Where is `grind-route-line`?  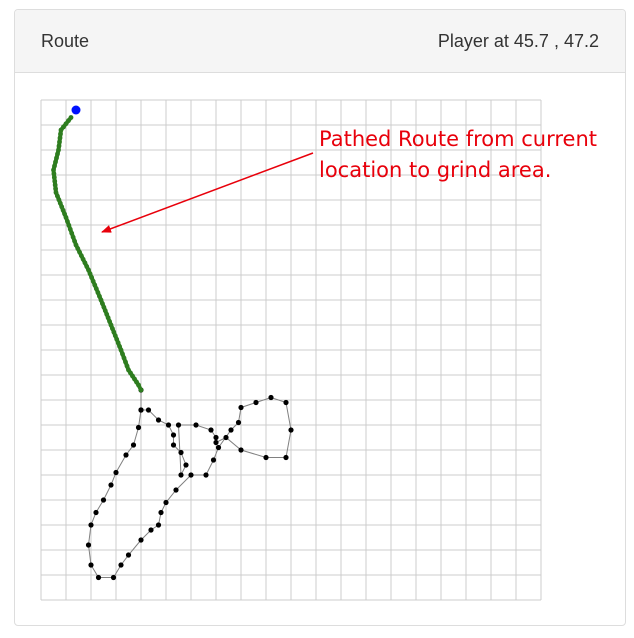
grind-route-line is located at coordinates (189, 484).